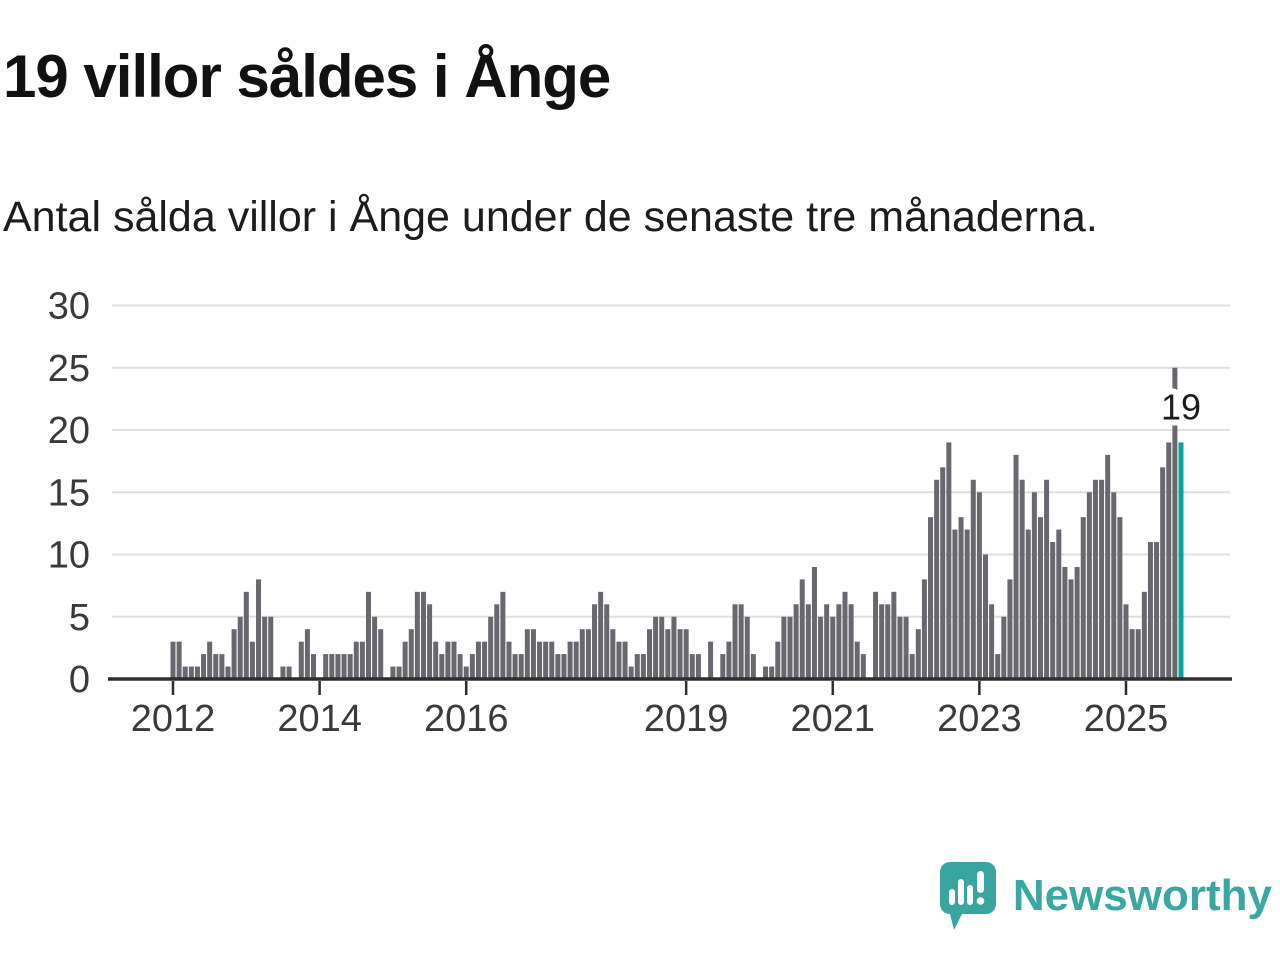 The image size is (1280, 960). I want to click on x-axis-tick-label: 2021, so click(832, 719).